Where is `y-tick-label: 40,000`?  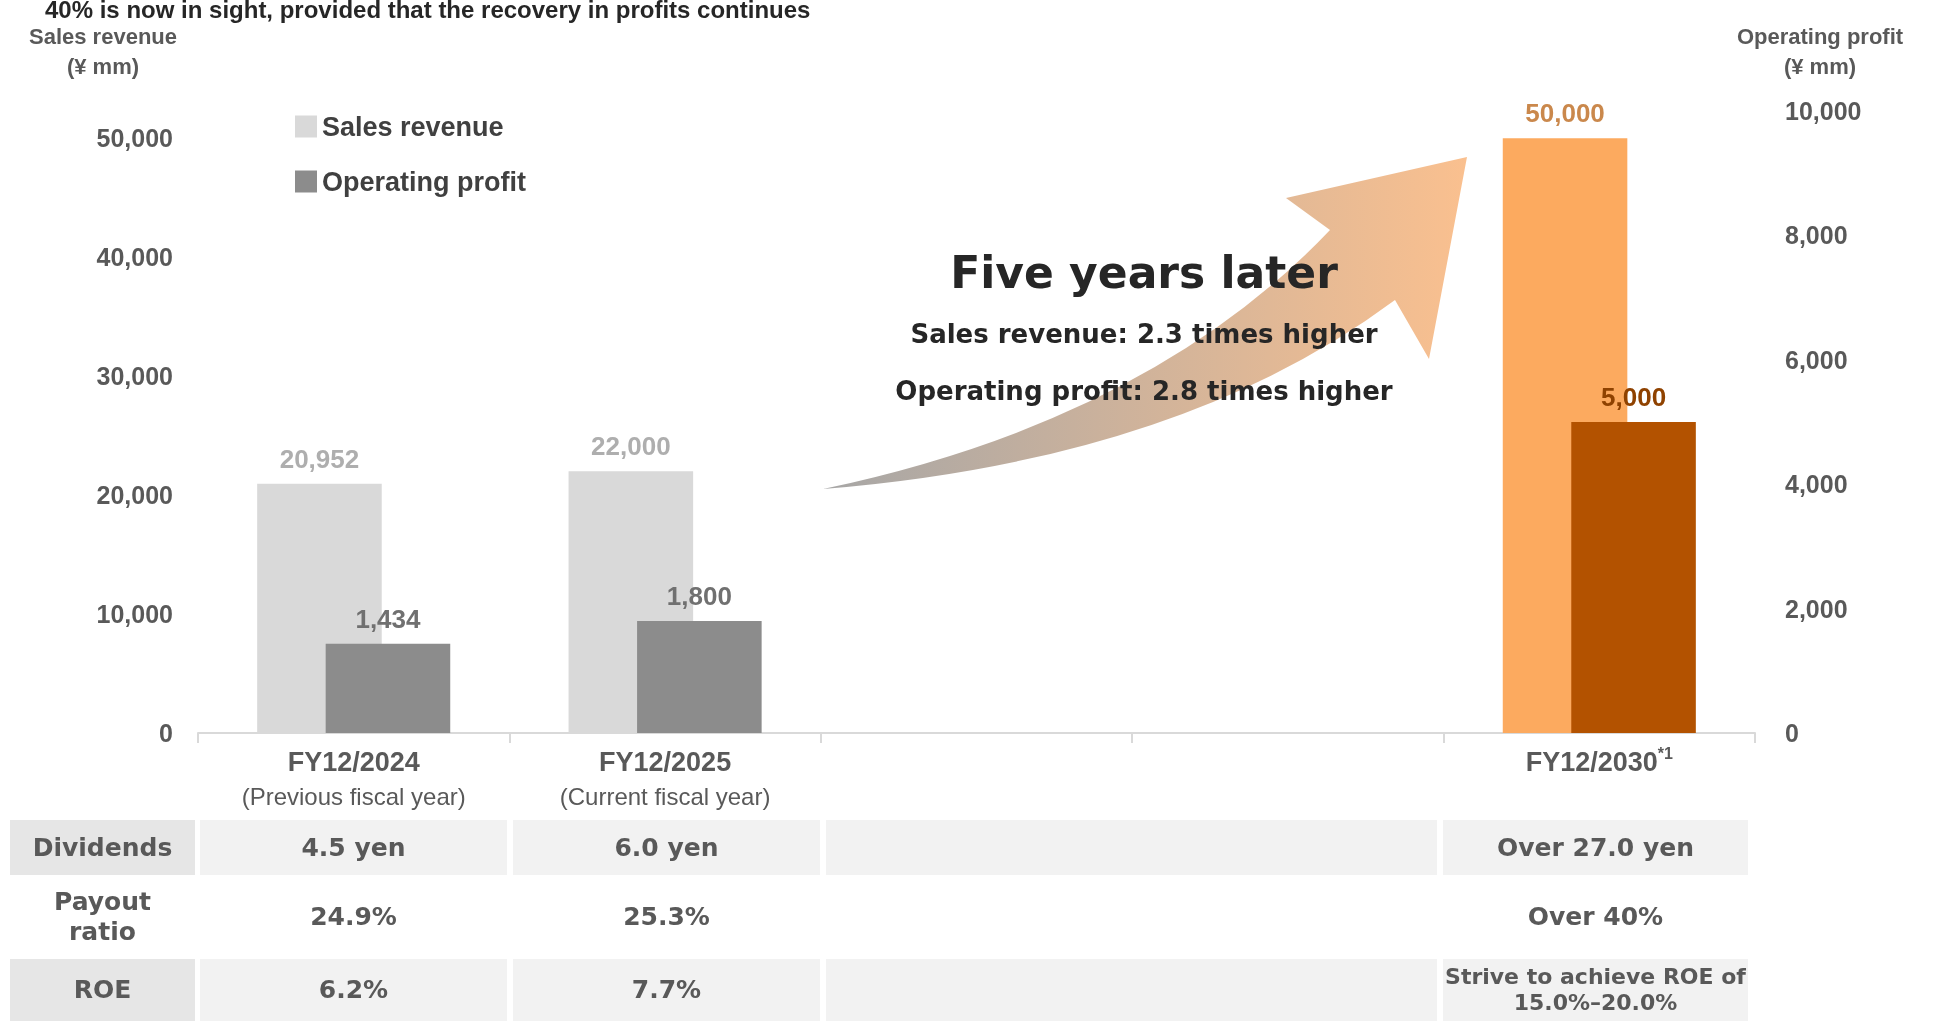 y-tick-label: 40,000 is located at coordinates (134, 257).